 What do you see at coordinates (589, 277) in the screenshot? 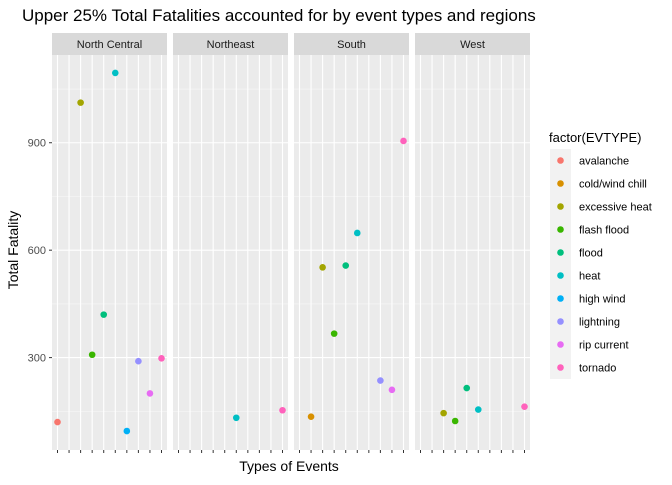
I see `legend-label: heat` at bounding box center [589, 277].